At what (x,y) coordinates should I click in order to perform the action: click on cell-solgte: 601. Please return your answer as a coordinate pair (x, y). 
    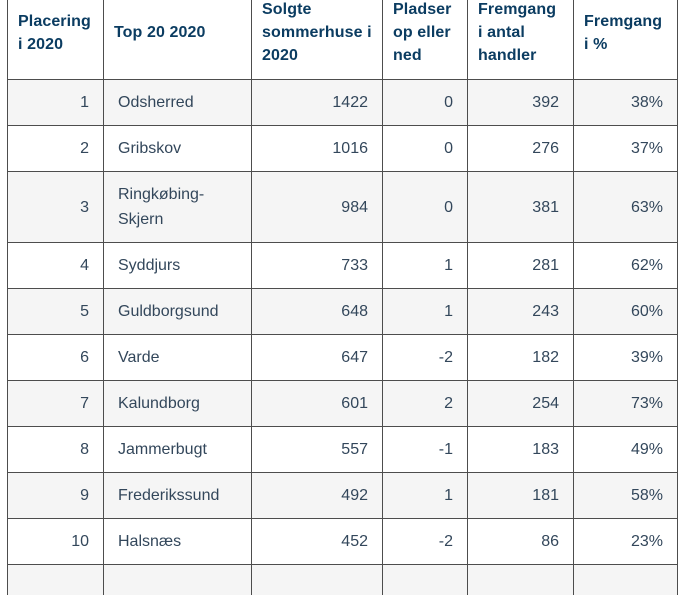
    Looking at the image, I should click on (317, 403).